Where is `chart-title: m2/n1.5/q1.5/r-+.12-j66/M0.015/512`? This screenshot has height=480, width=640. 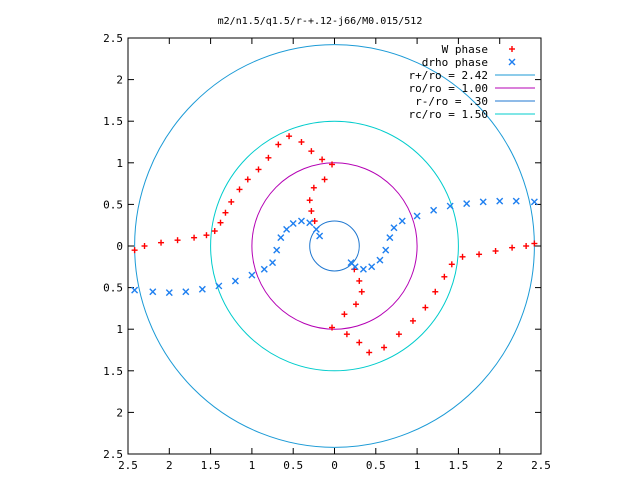
chart-title: m2/n1.5/q1.5/r-+.12-j66/M0.015/512 is located at coordinates (320, 21).